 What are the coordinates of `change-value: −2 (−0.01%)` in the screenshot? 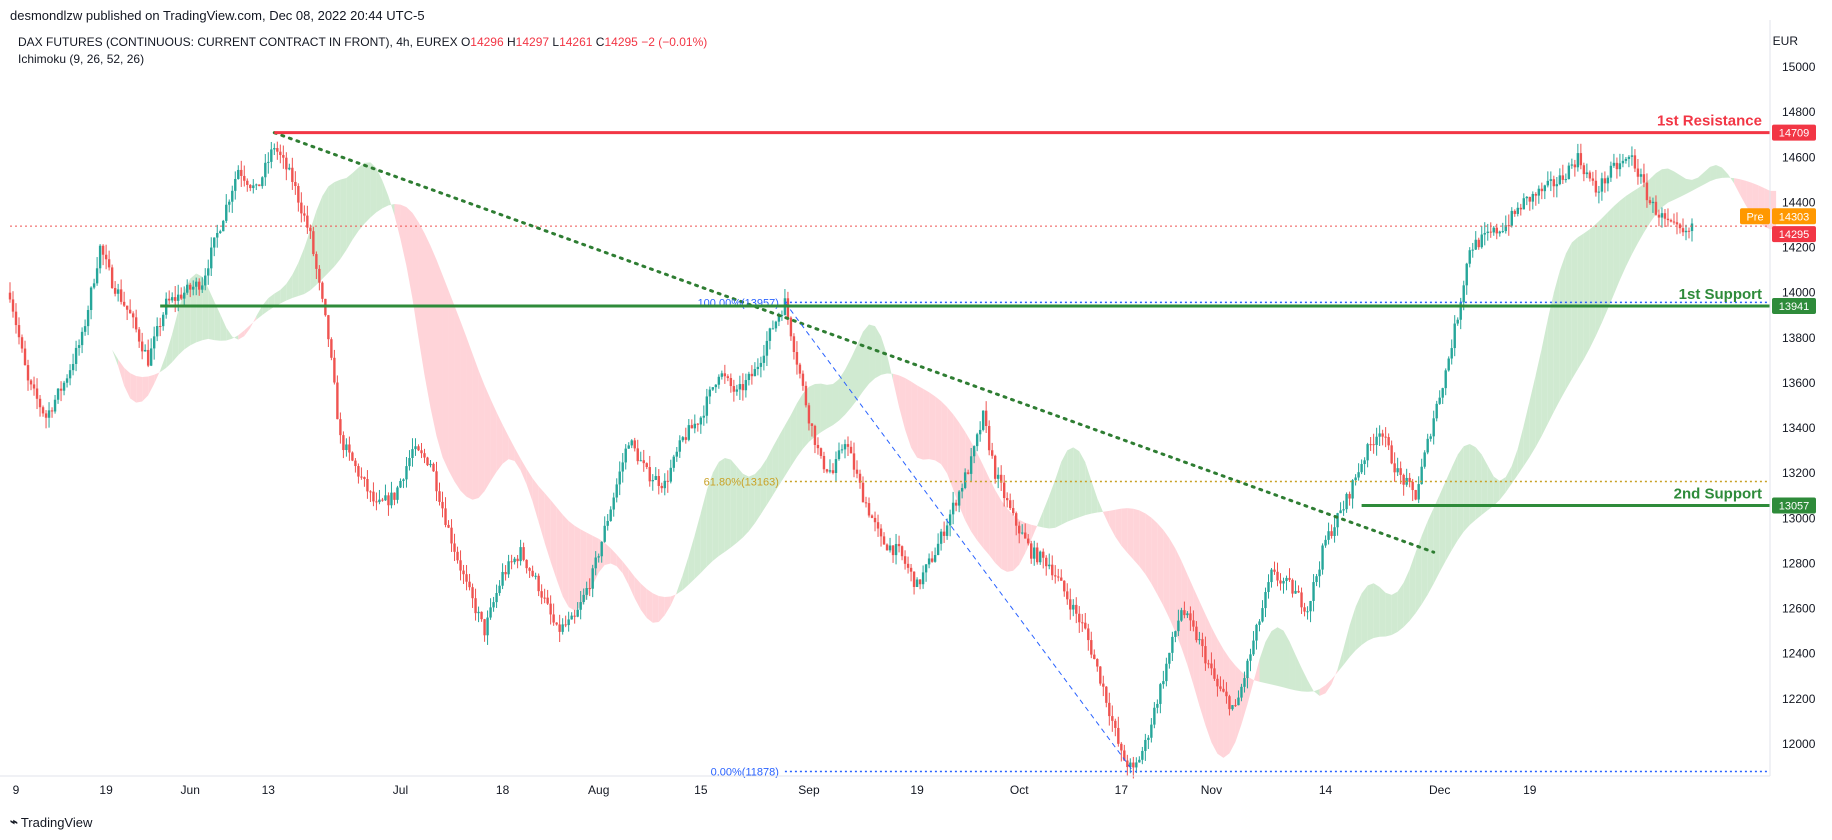 It's located at (674, 42).